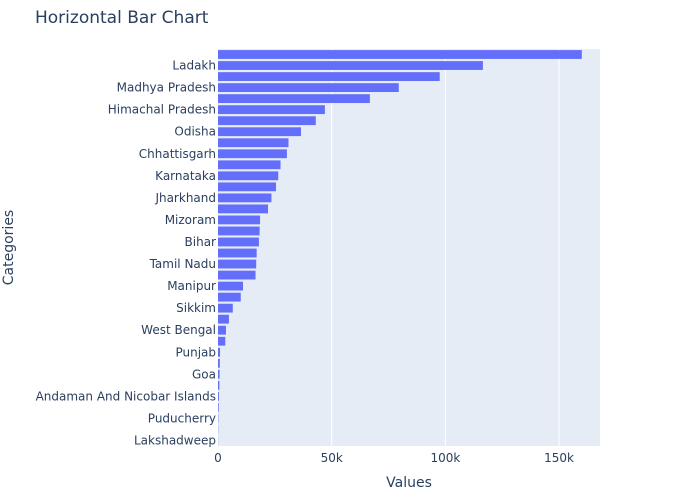 The height and width of the screenshot is (500, 700). I want to click on y-tick-label: Madhya Pradesh, so click(166, 88).